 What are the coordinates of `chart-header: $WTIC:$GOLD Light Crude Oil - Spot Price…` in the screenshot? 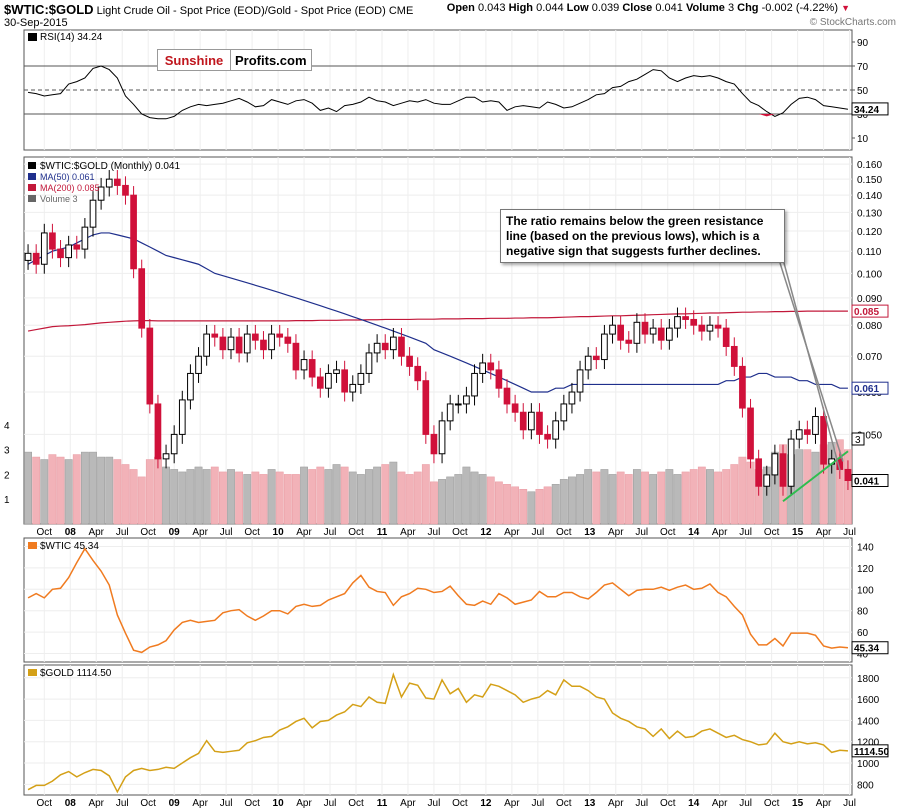 It's located at (208, 9).